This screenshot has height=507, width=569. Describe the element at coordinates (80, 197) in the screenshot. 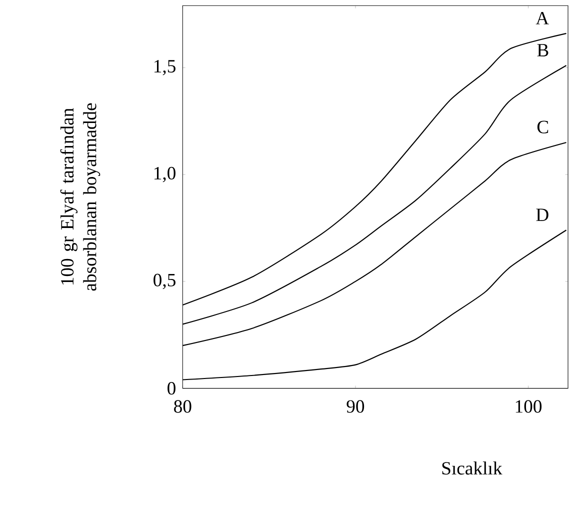

I see `y-axis-title: 100 gr Elyaf tarafından absorblanan boyarmadde` at that location.